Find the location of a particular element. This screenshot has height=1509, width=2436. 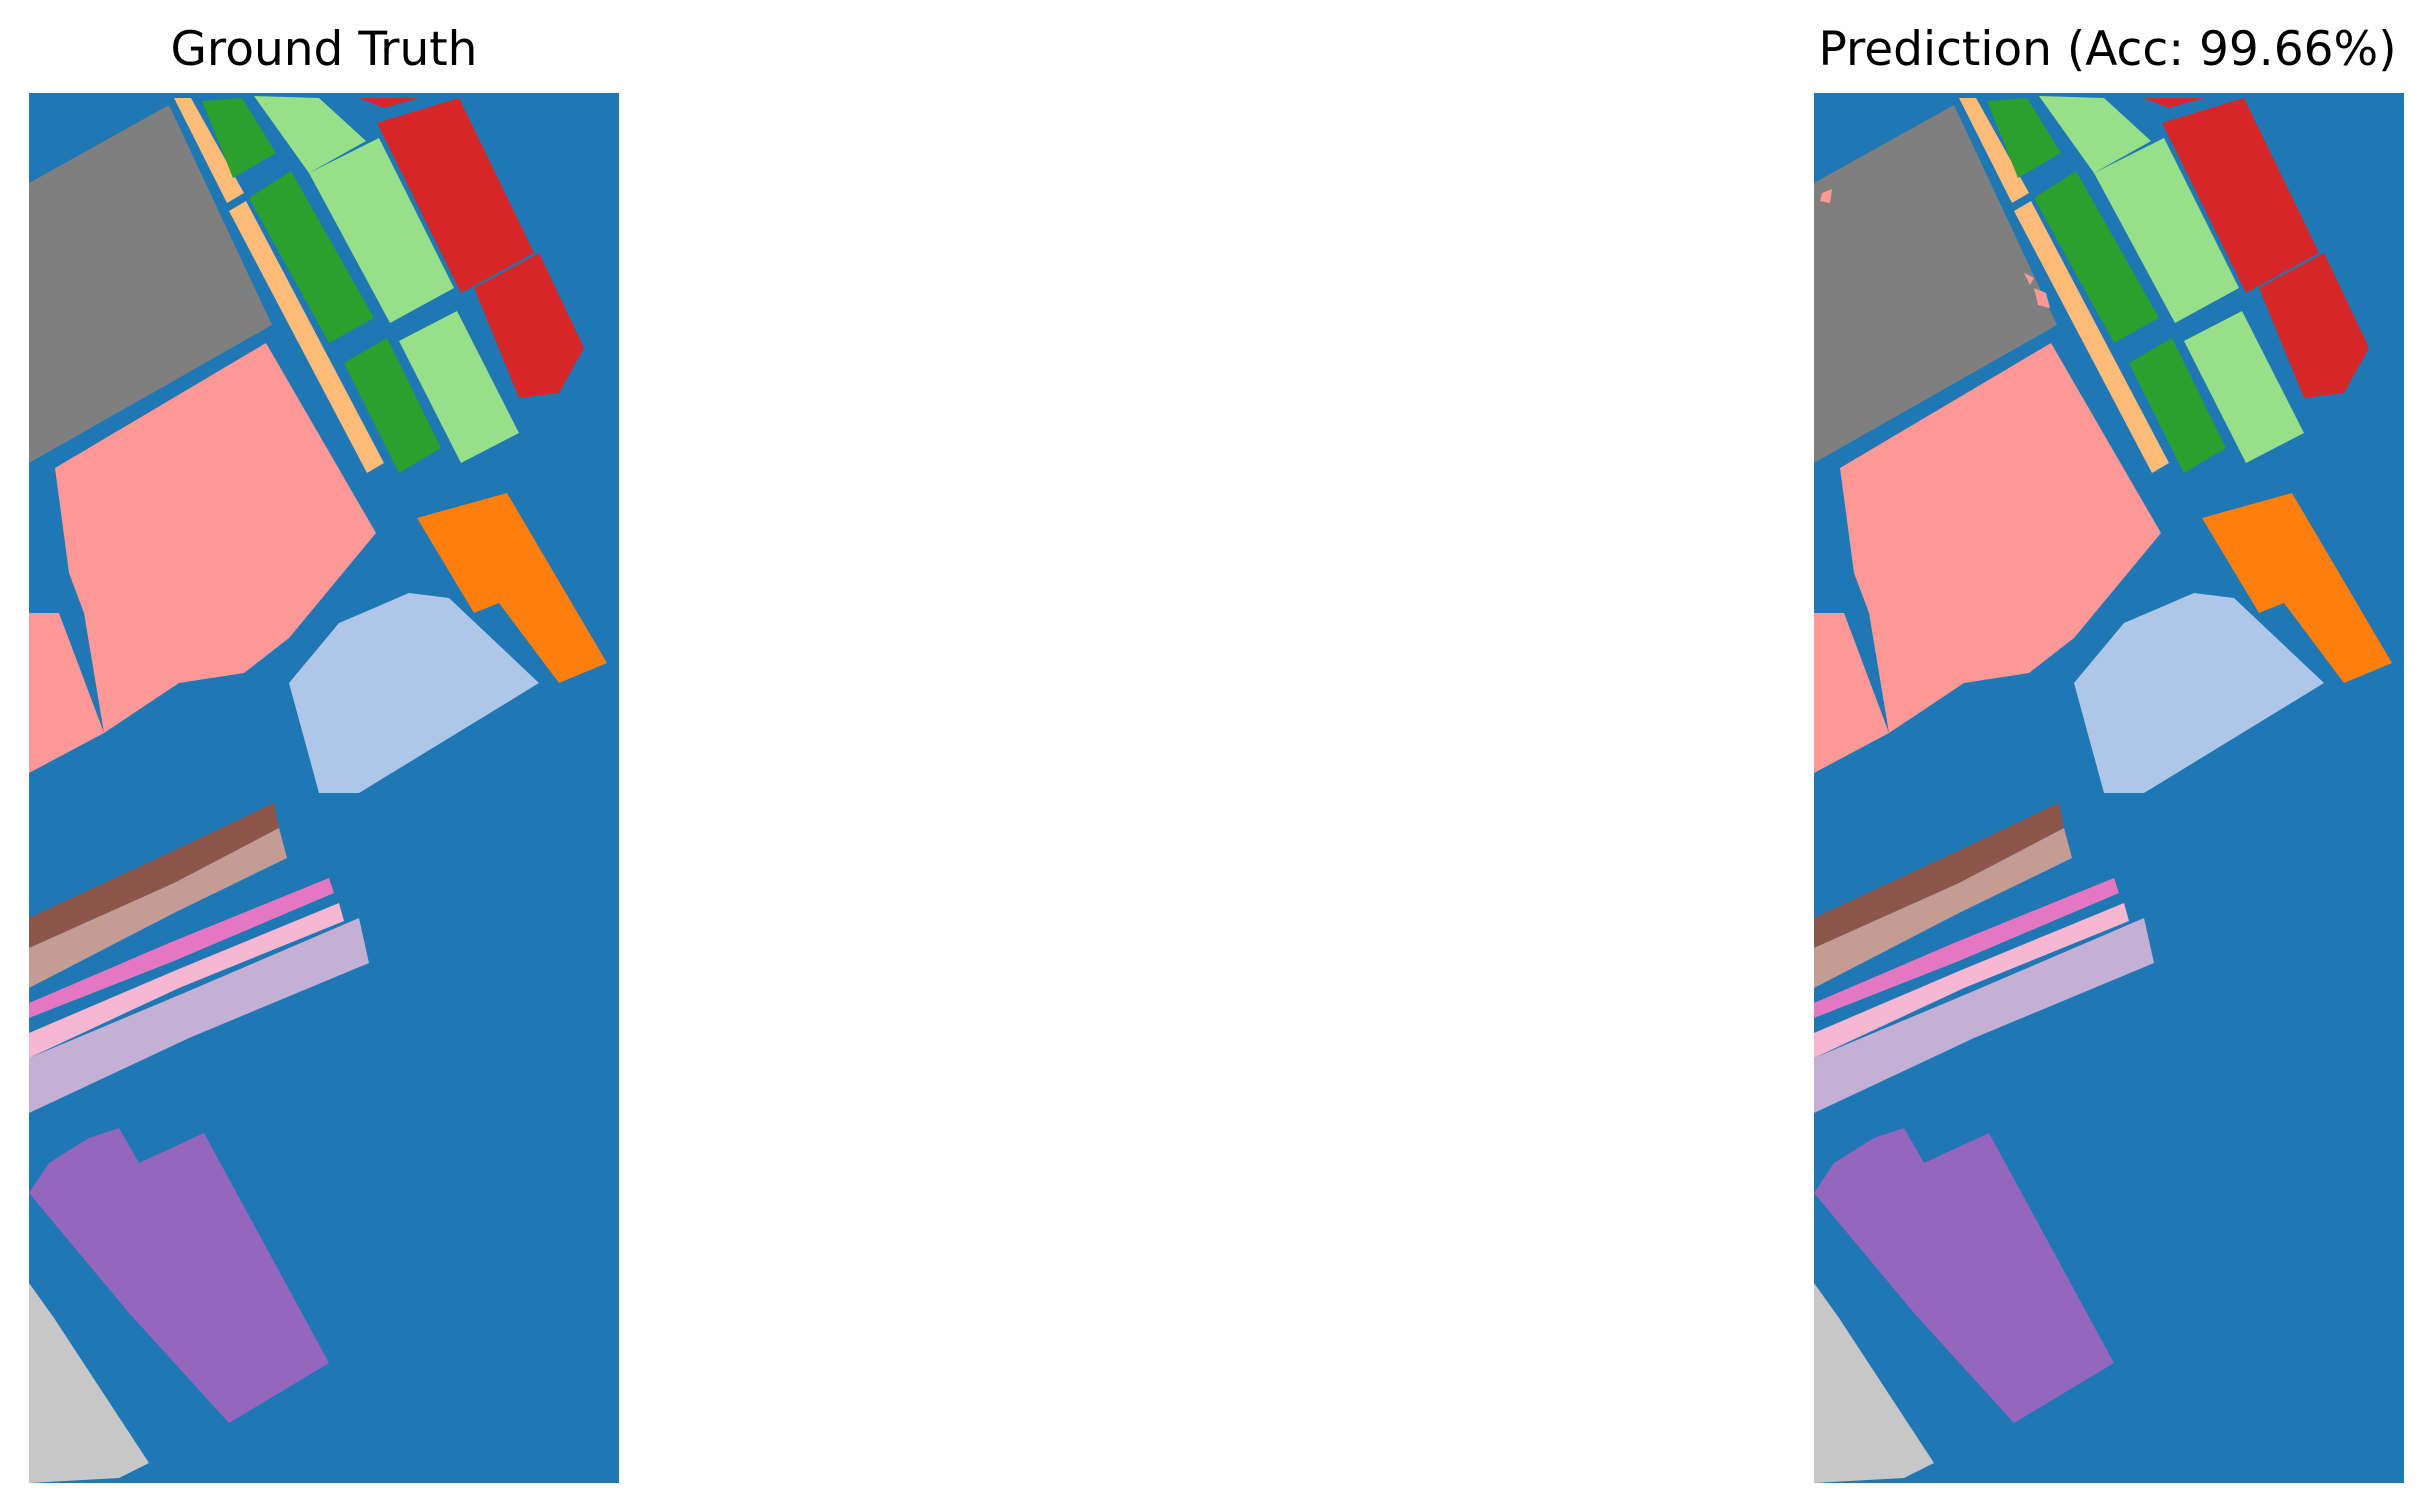

ground-truth-title: Ground Truth is located at coordinates (324, 49).